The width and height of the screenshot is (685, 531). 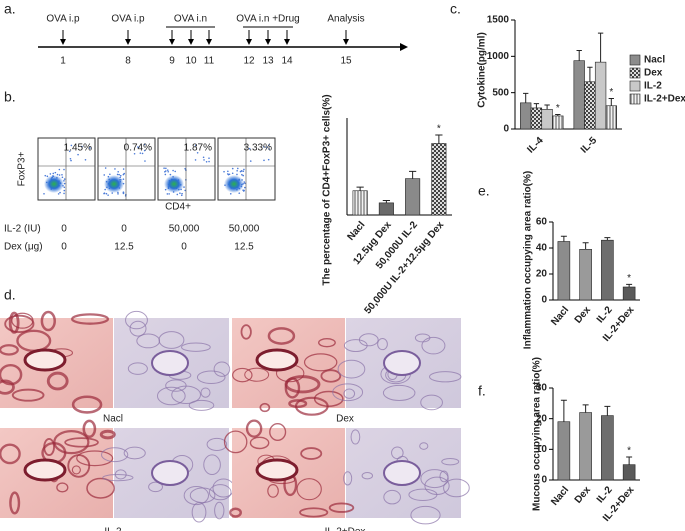 I want to click on gate-percent: 3.33%, so click(x=258, y=148).